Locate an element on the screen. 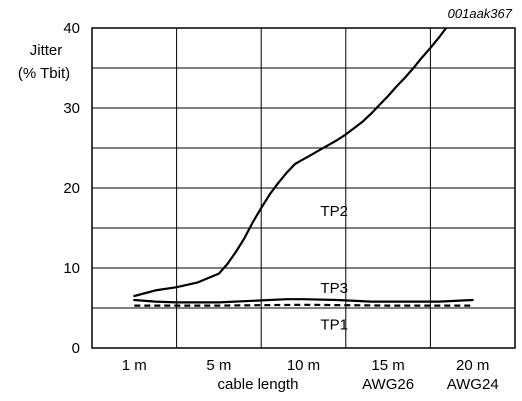 The height and width of the screenshot is (401, 522). x-tick-label: 1 m is located at coordinates (134, 365).